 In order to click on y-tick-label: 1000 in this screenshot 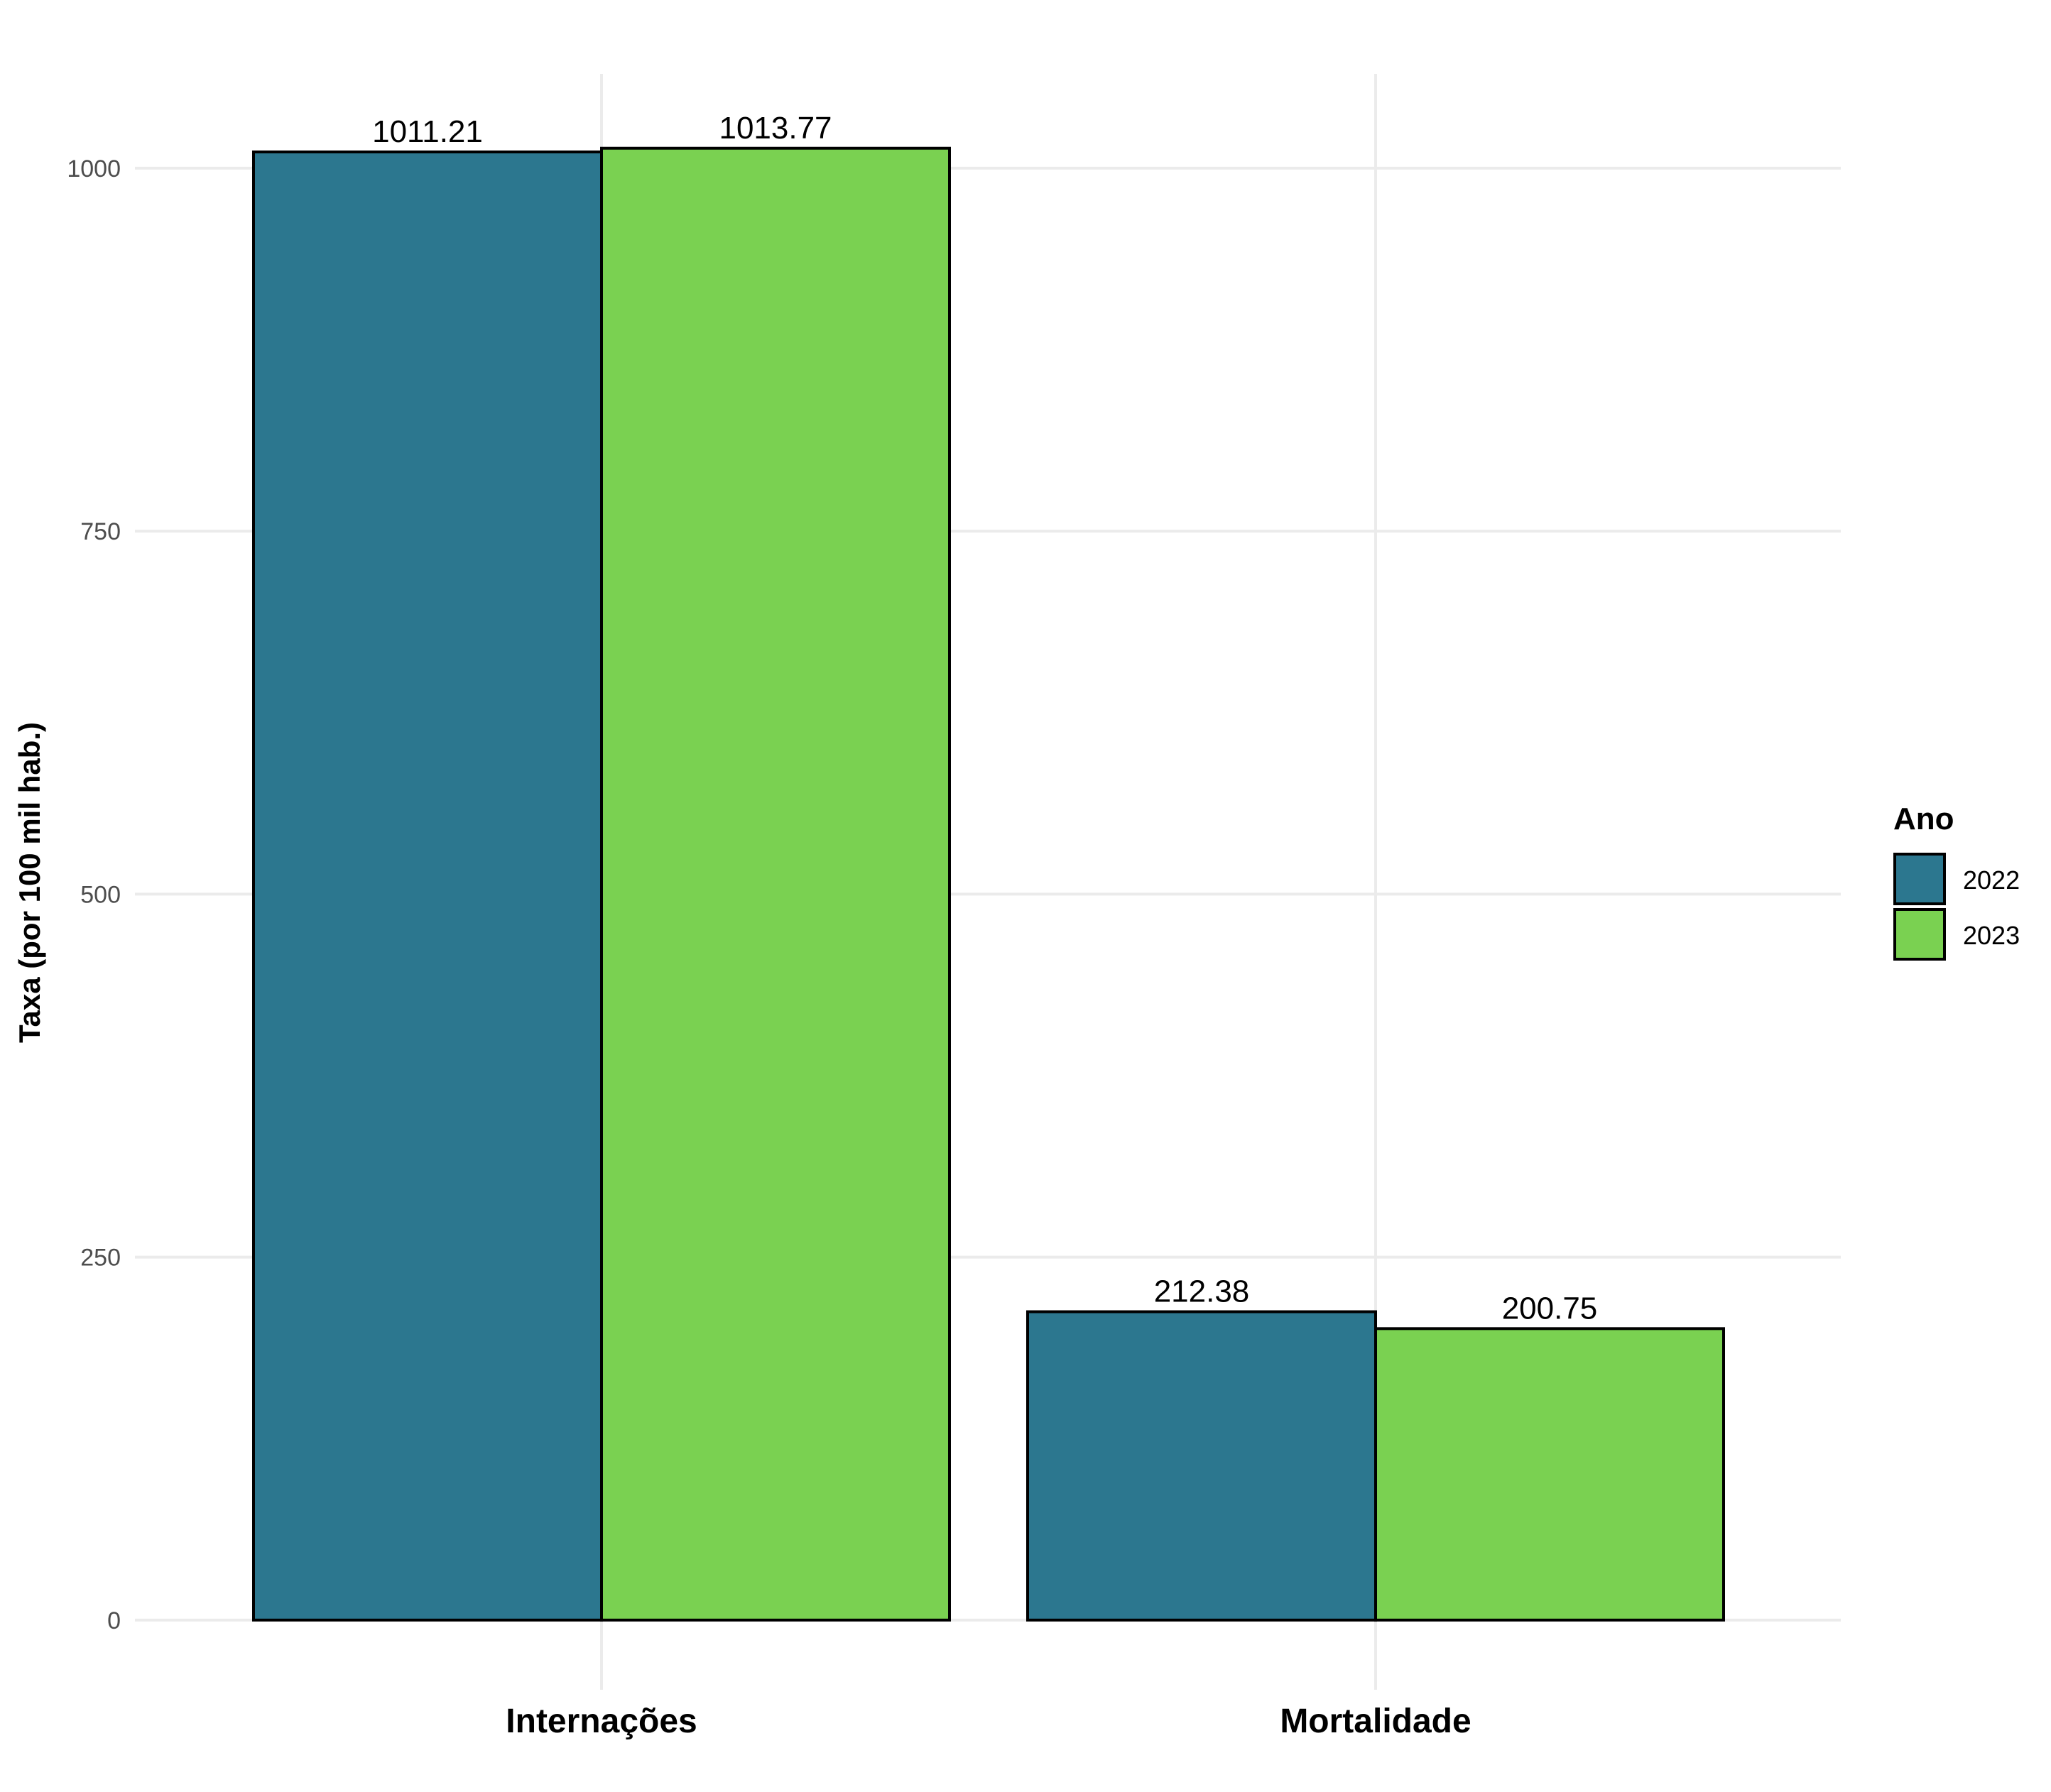, I will do `click(94, 168)`.